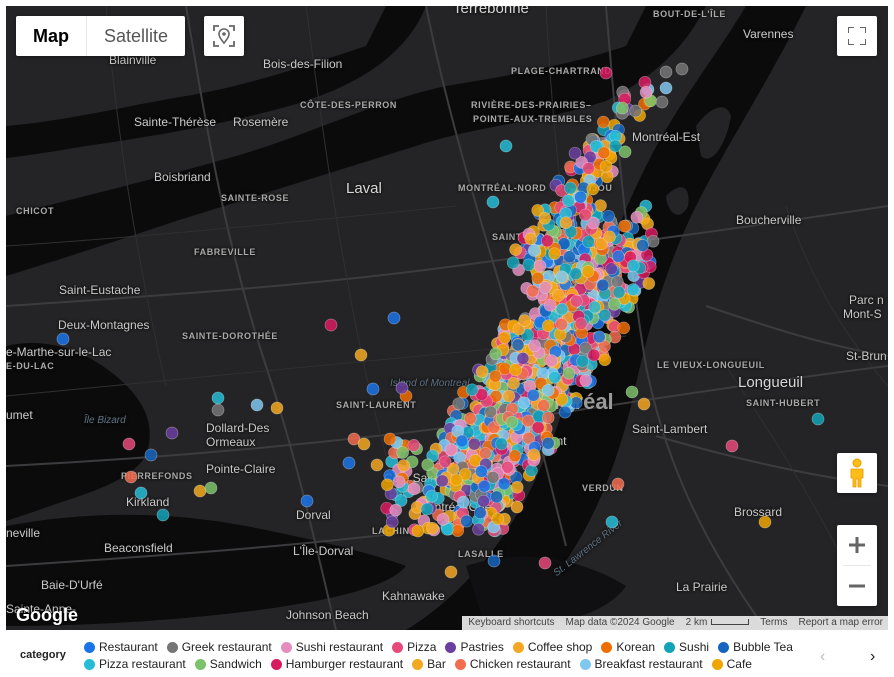 This screenshot has width=894, height=677. I want to click on legend-item: Pizza, so click(414, 647).